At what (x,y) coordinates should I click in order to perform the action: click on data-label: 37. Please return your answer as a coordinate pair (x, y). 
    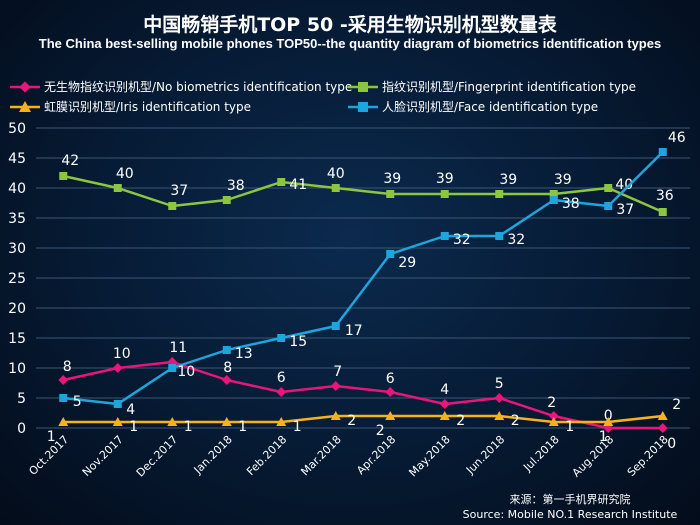
    Looking at the image, I should click on (179, 191).